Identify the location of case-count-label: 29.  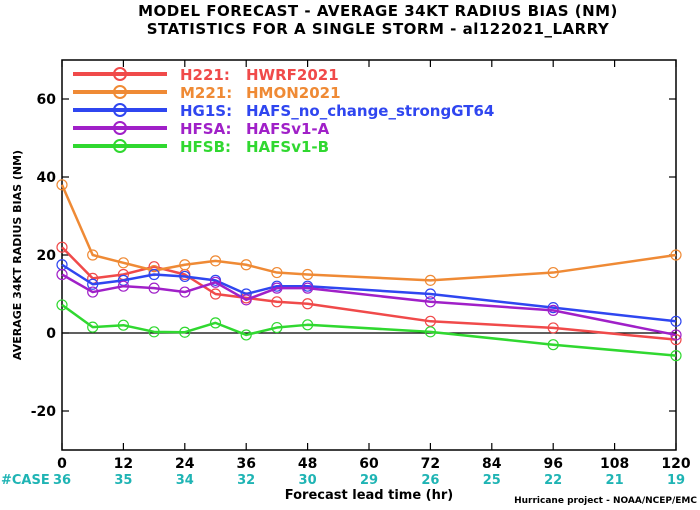
(369, 480).